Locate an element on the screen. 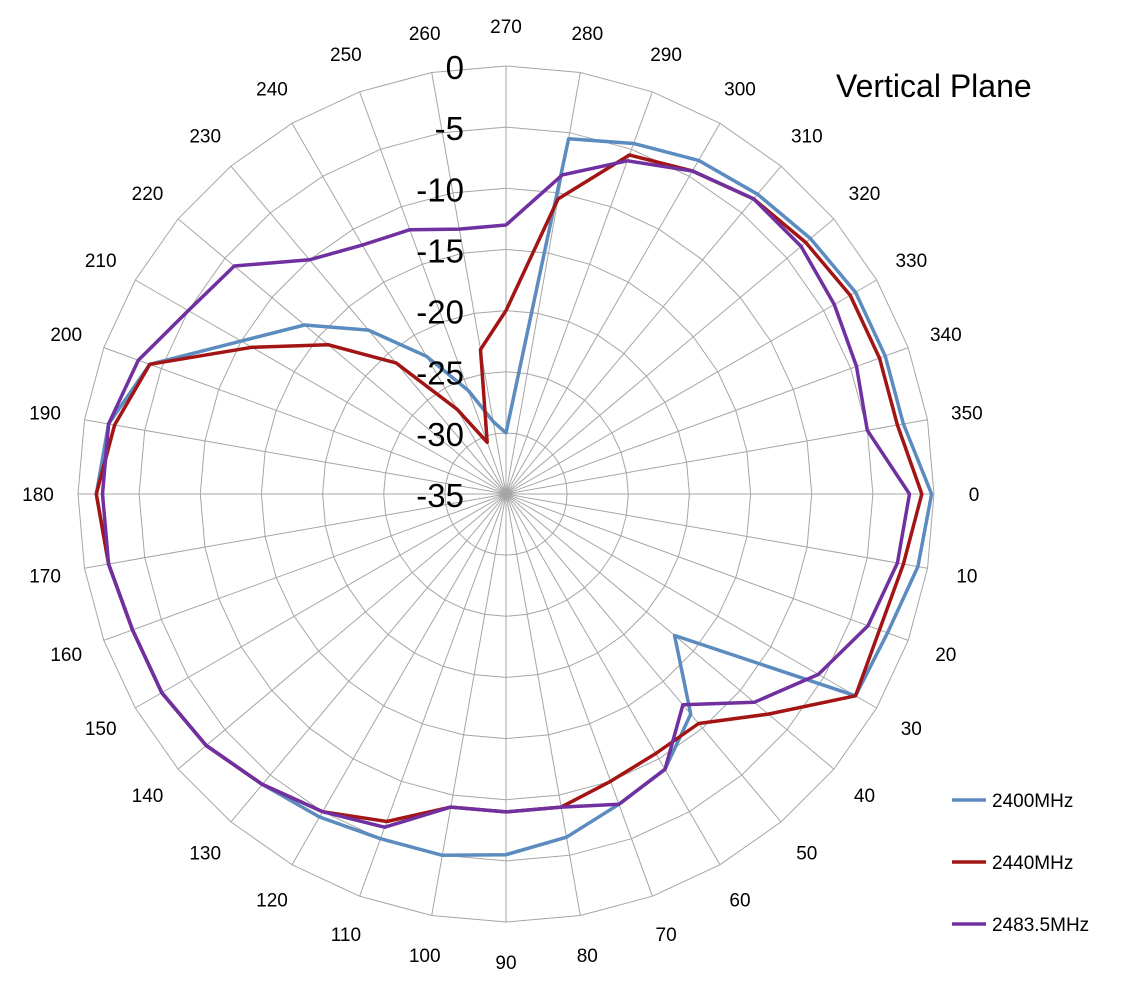 This screenshot has height=981, width=1130. angle-tick-label: 20 is located at coordinates (945, 655).